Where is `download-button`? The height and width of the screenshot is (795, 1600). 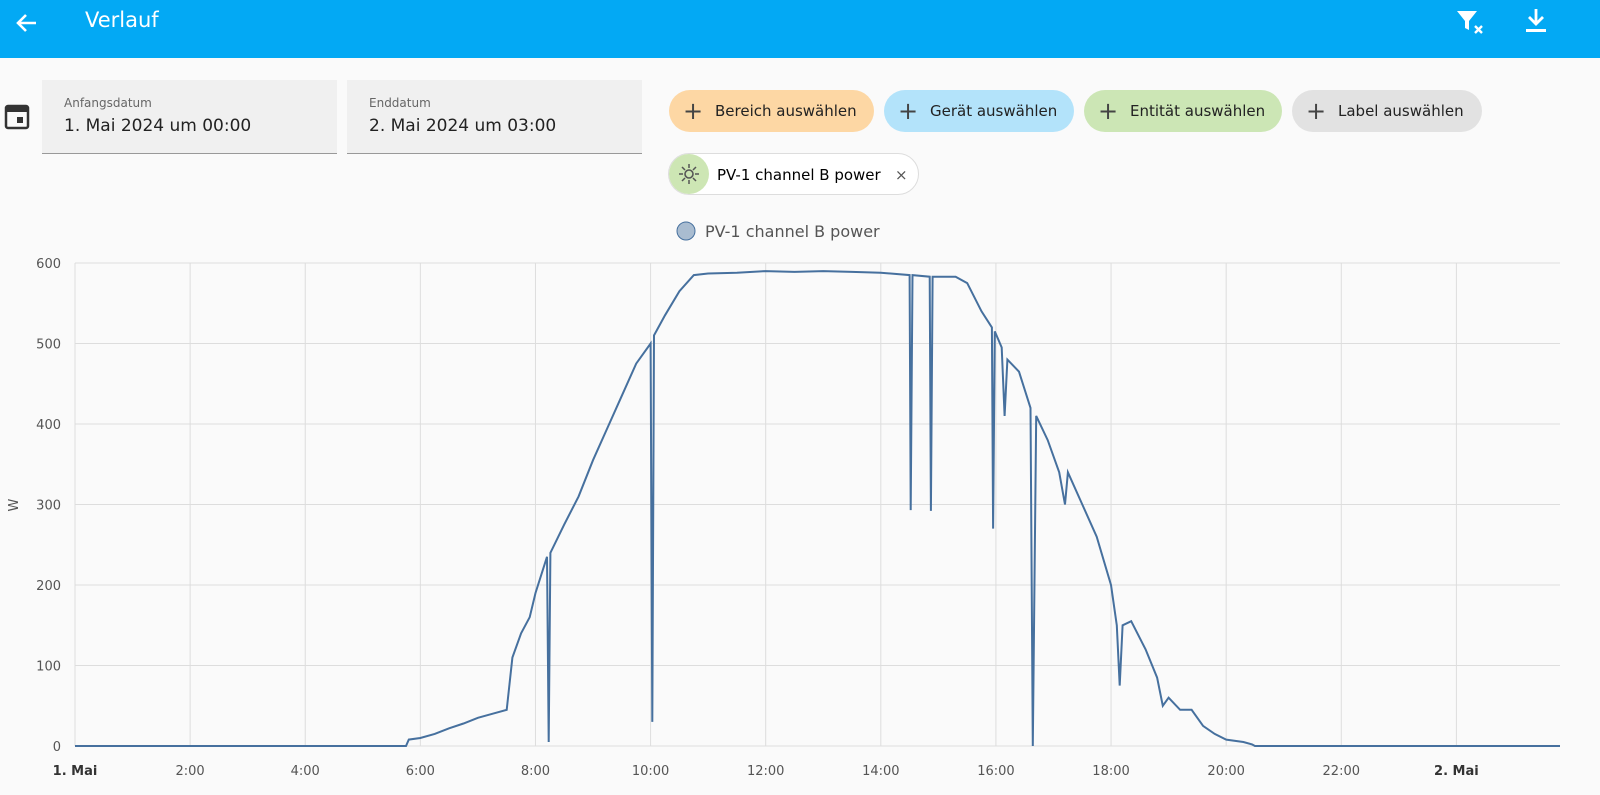 download-button is located at coordinates (1536, 21).